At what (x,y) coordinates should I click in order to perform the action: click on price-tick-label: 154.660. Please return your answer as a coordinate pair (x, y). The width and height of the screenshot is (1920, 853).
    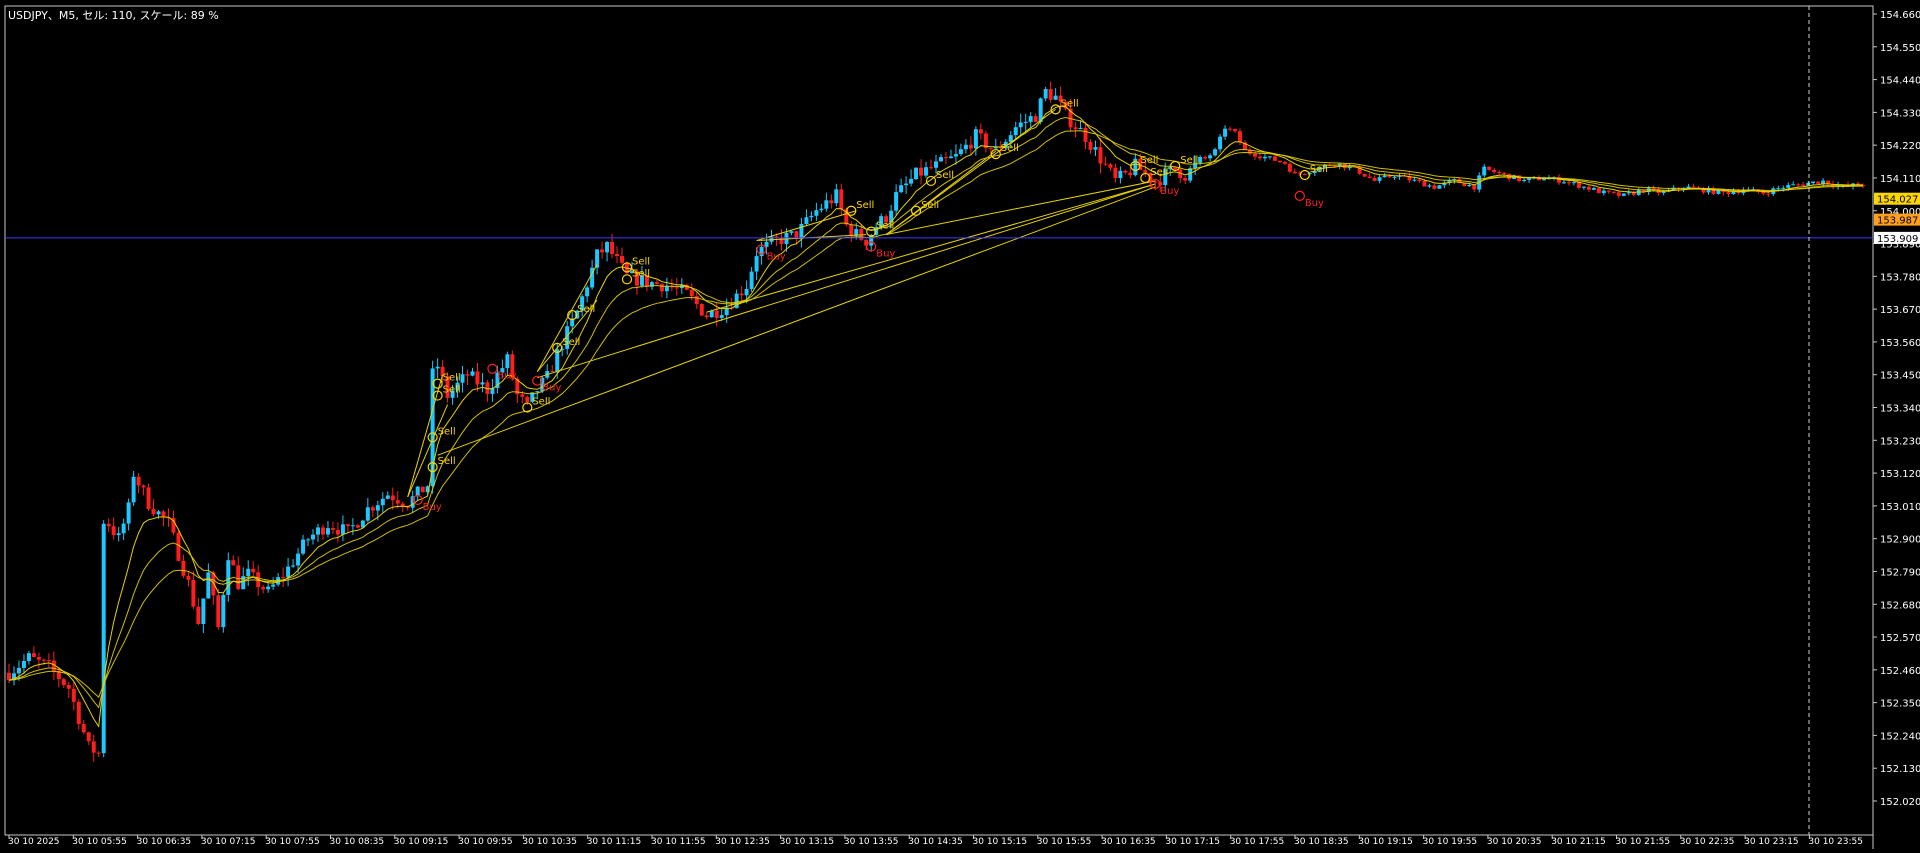
    Looking at the image, I should click on (1900, 15).